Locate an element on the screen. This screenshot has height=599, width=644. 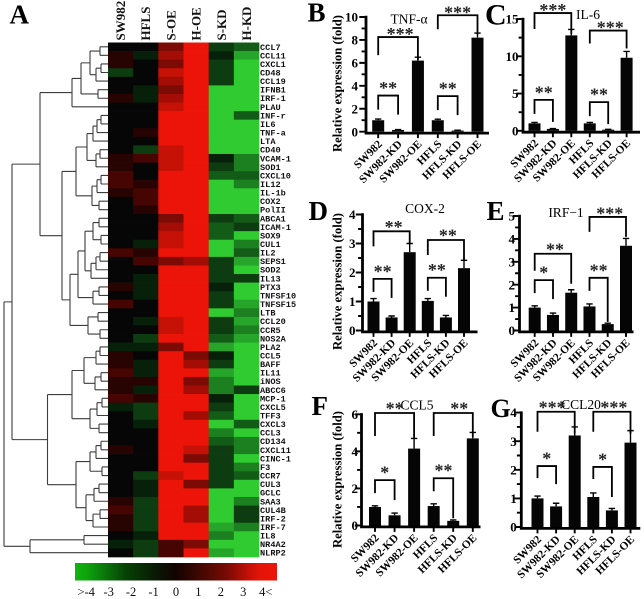
svg-text: B is located at coordinates (317, 14).